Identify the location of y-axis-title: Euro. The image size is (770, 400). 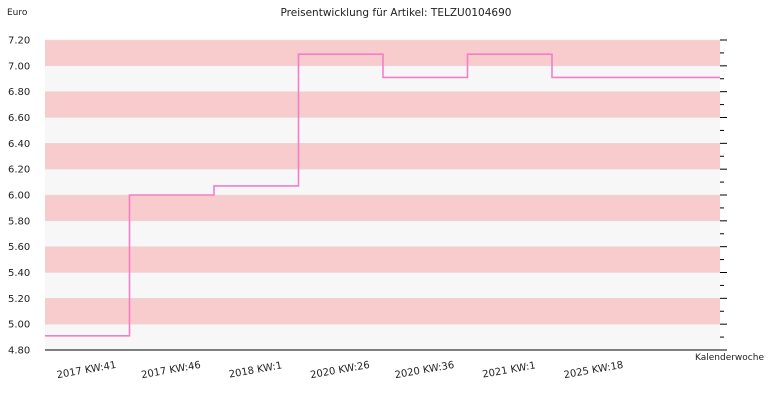
(17, 13).